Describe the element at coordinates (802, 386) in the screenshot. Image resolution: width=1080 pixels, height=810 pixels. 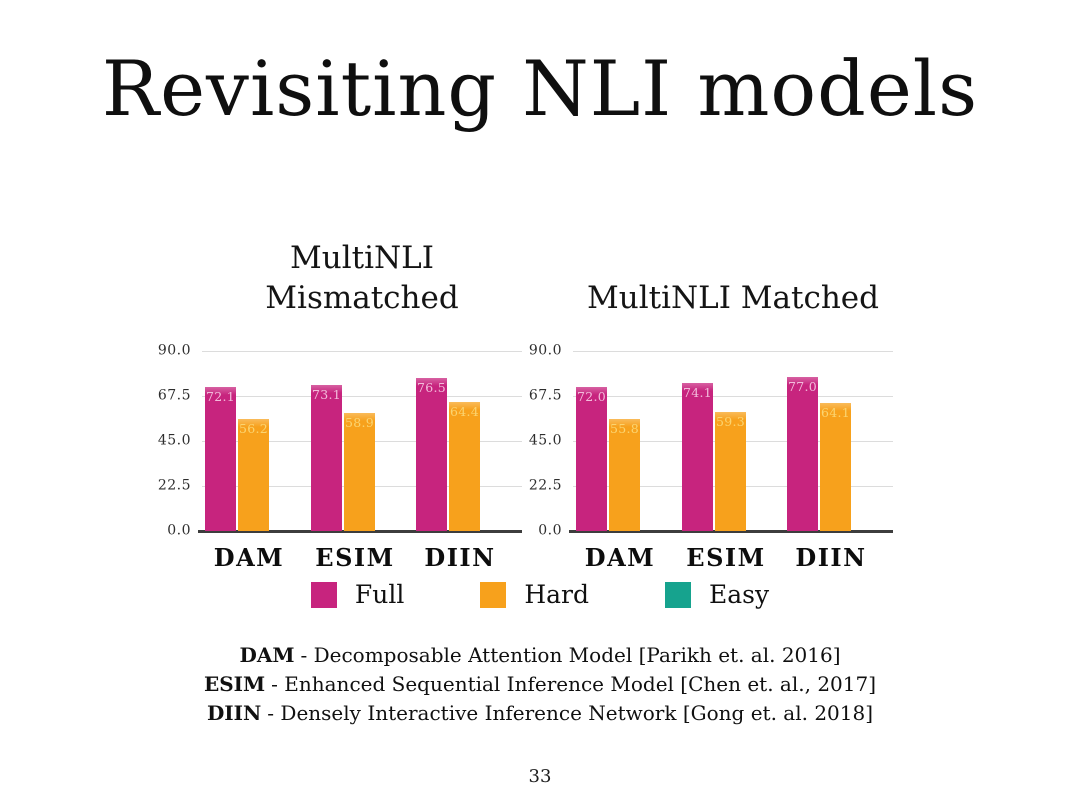
I see `bar-value-label: 77.0` at that location.